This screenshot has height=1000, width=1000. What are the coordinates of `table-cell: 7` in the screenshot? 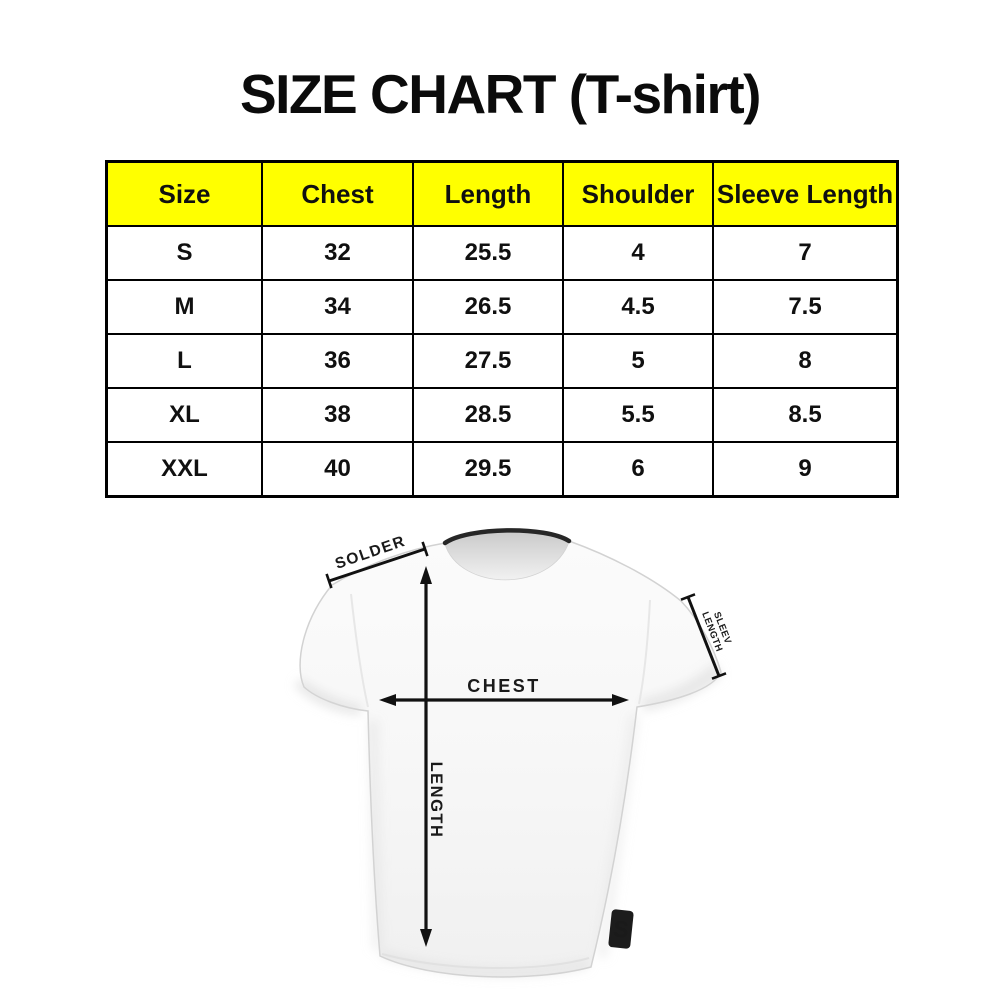 It's located at (805, 254).